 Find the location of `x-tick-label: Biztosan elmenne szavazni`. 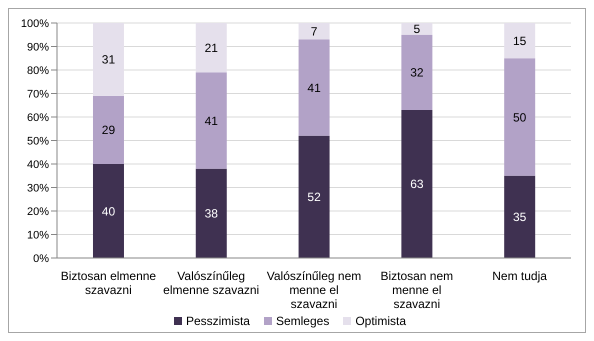

x-tick-label: Biztosan elmenne szavazni is located at coordinates (108, 283).